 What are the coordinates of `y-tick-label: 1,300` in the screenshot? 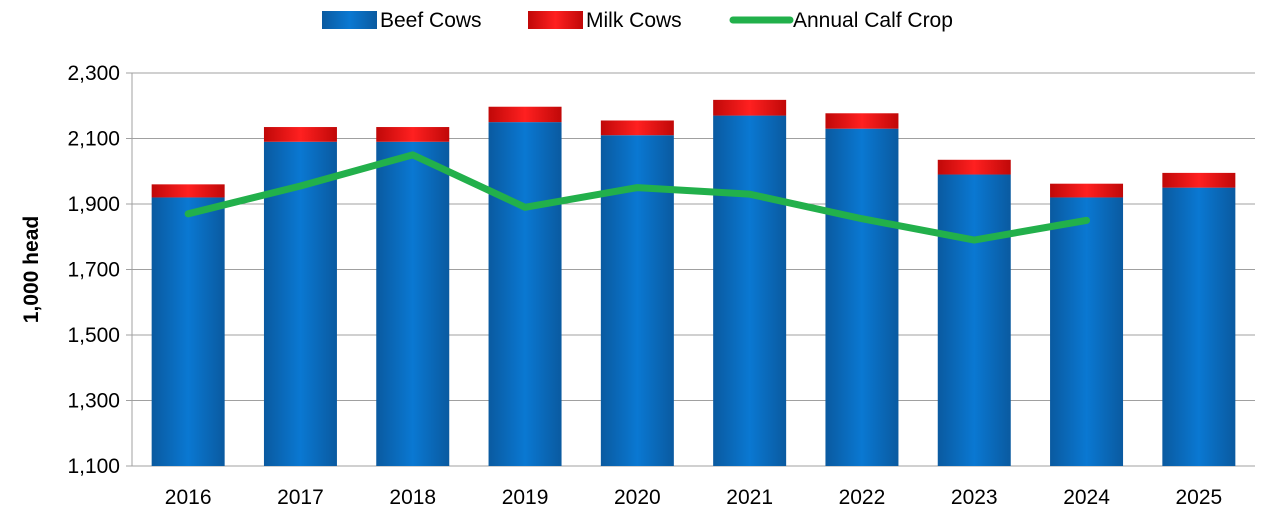 It's located at (93, 401).